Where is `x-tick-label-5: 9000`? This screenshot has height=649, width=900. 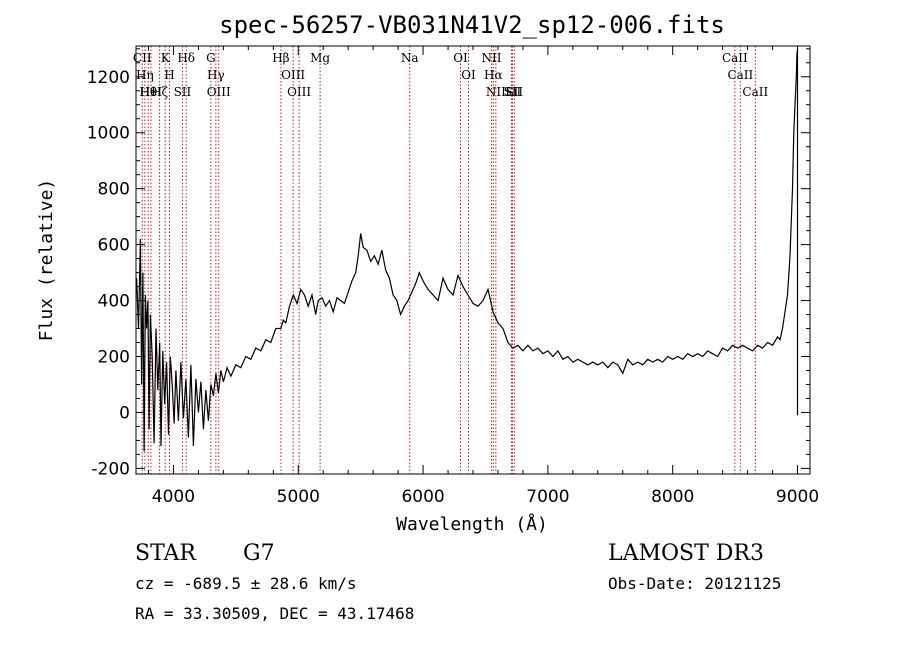
x-tick-label-5: 9000 is located at coordinates (797, 497).